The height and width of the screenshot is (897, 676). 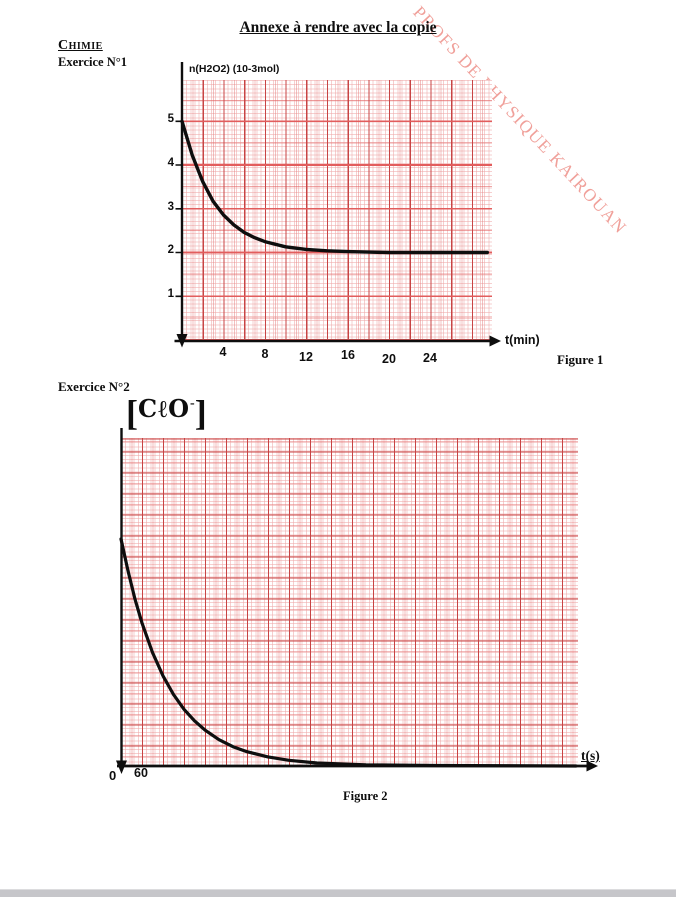 What do you see at coordinates (170, 294) in the screenshot?
I see `figure1-ytick-1: 1` at bounding box center [170, 294].